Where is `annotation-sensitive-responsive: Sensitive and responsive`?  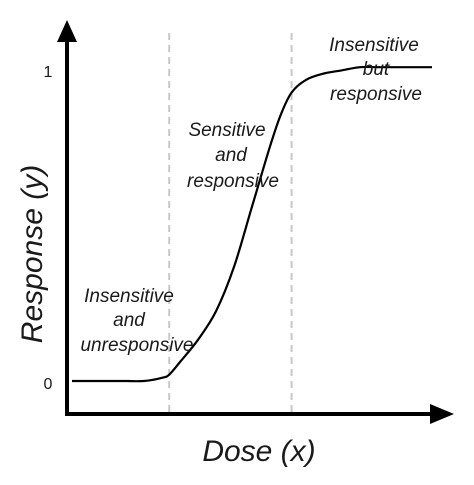
annotation-sensitive-responsive: Sensitive and responsive is located at coordinates (233, 156).